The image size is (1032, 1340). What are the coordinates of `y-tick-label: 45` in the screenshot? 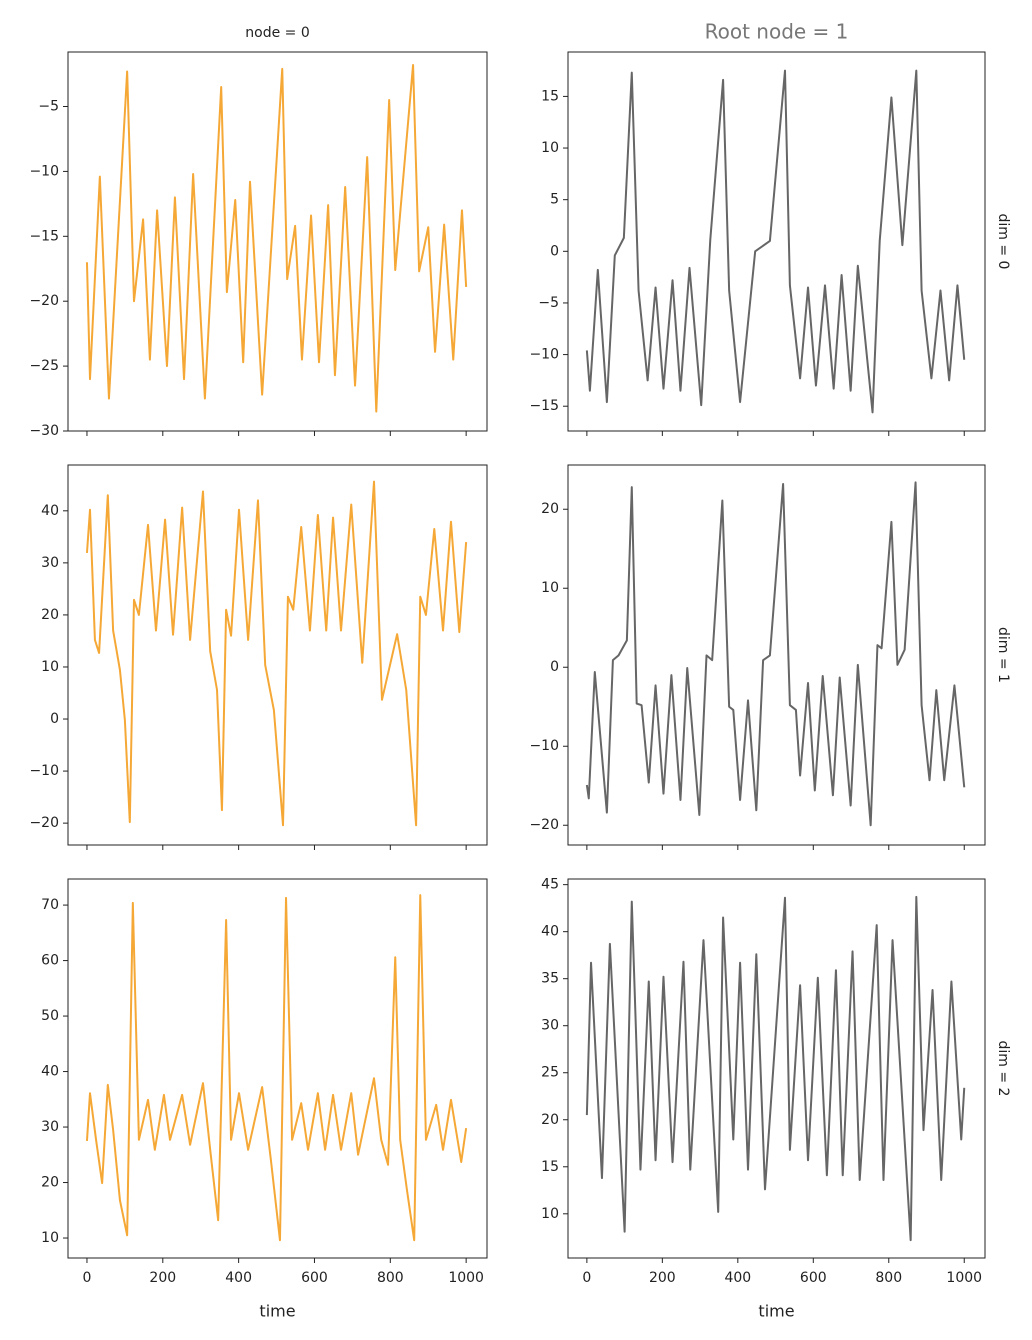 It's located at (550, 885).